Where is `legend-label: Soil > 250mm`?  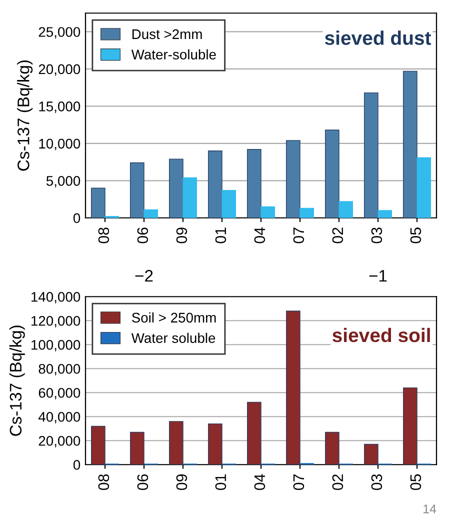
legend-label: Soil > 250mm is located at coordinates (174, 317).